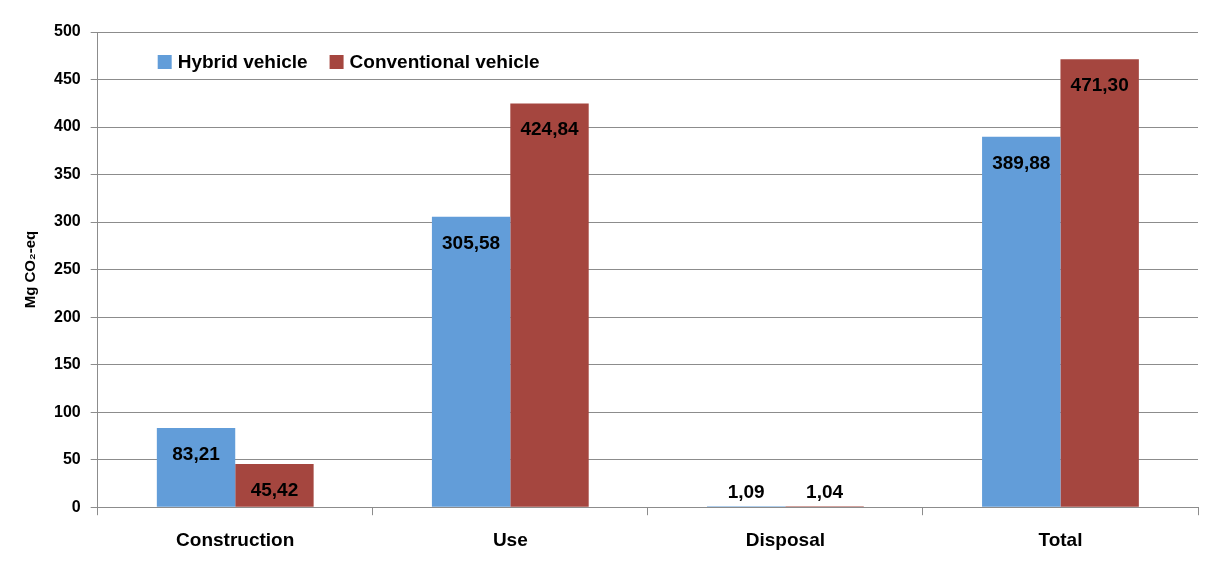 This screenshot has width=1218, height=574. What do you see at coordinates (235, 539) in the screenshot?
I see `x-tick-label: Construction` at bounding box center [235, 539].